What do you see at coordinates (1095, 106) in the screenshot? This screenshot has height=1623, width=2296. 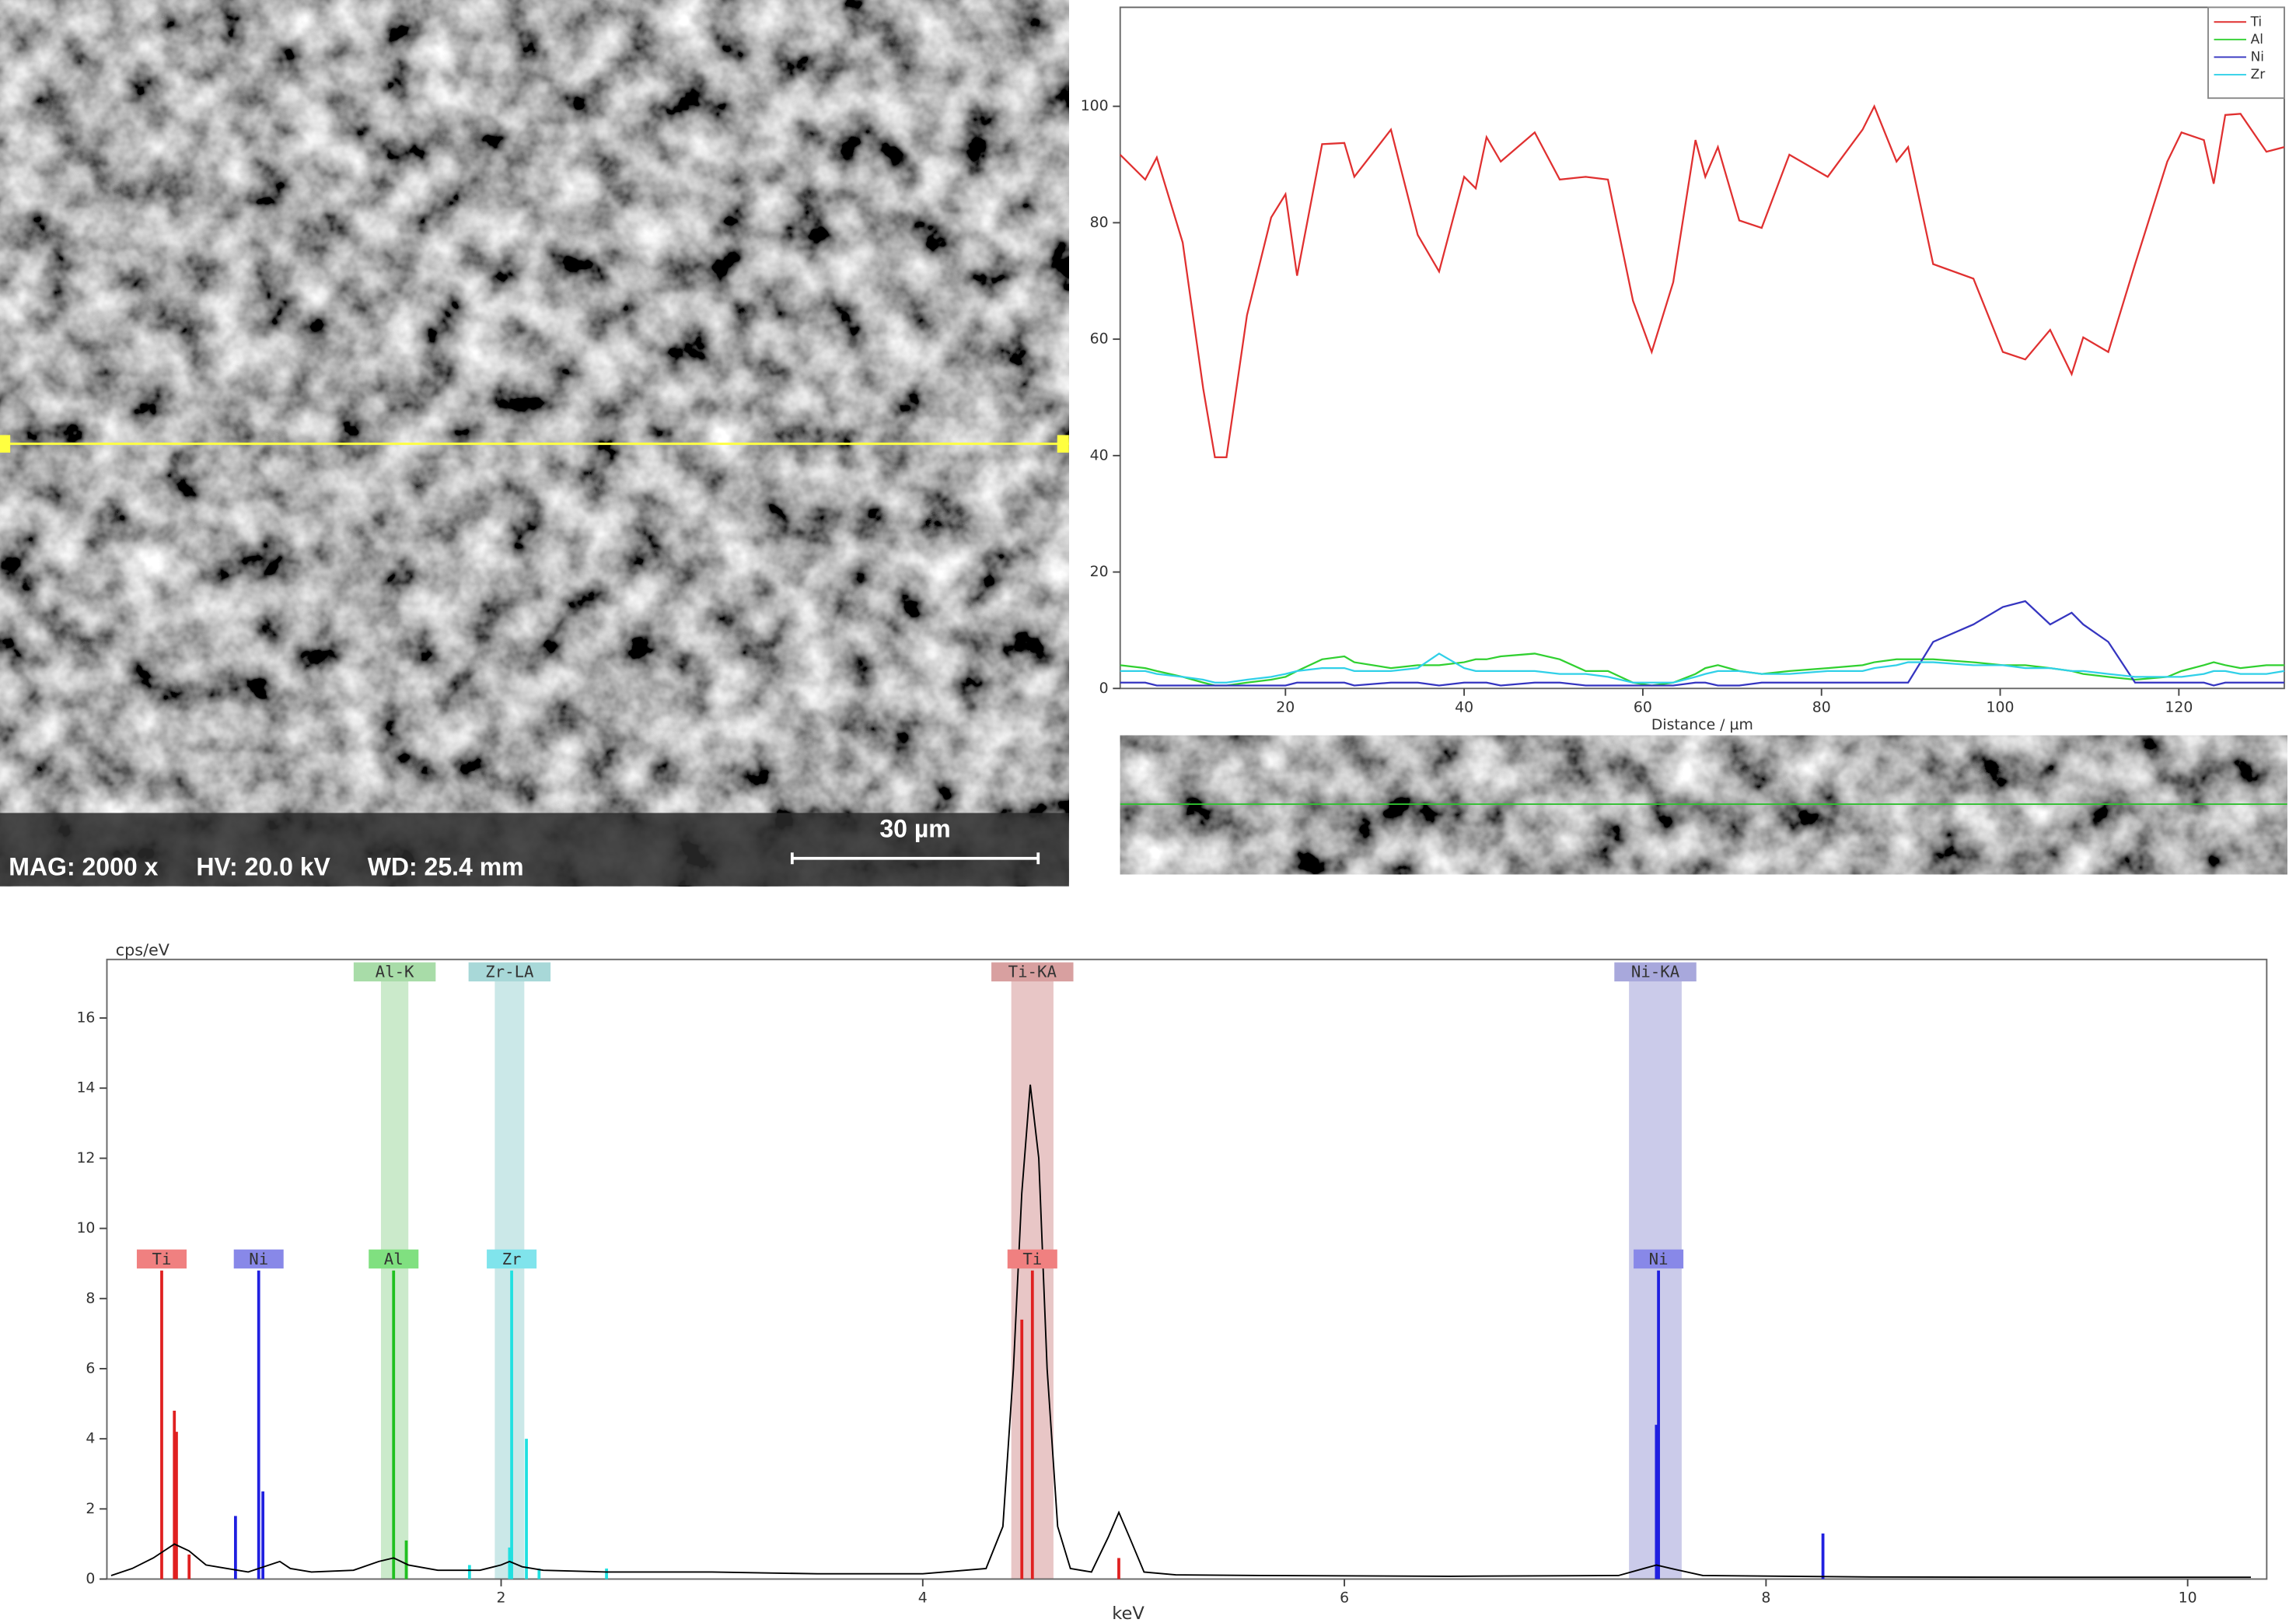 I see `y-tick-label: 100` at bounding box center [1095, 106].